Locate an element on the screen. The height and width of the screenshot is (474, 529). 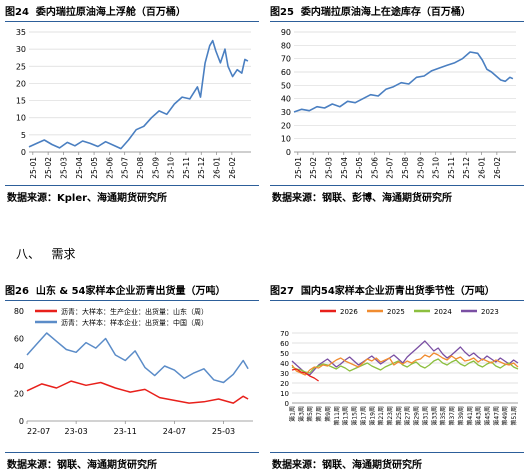
x-tick-label: 第25周 is located at coordinates (399, 416).